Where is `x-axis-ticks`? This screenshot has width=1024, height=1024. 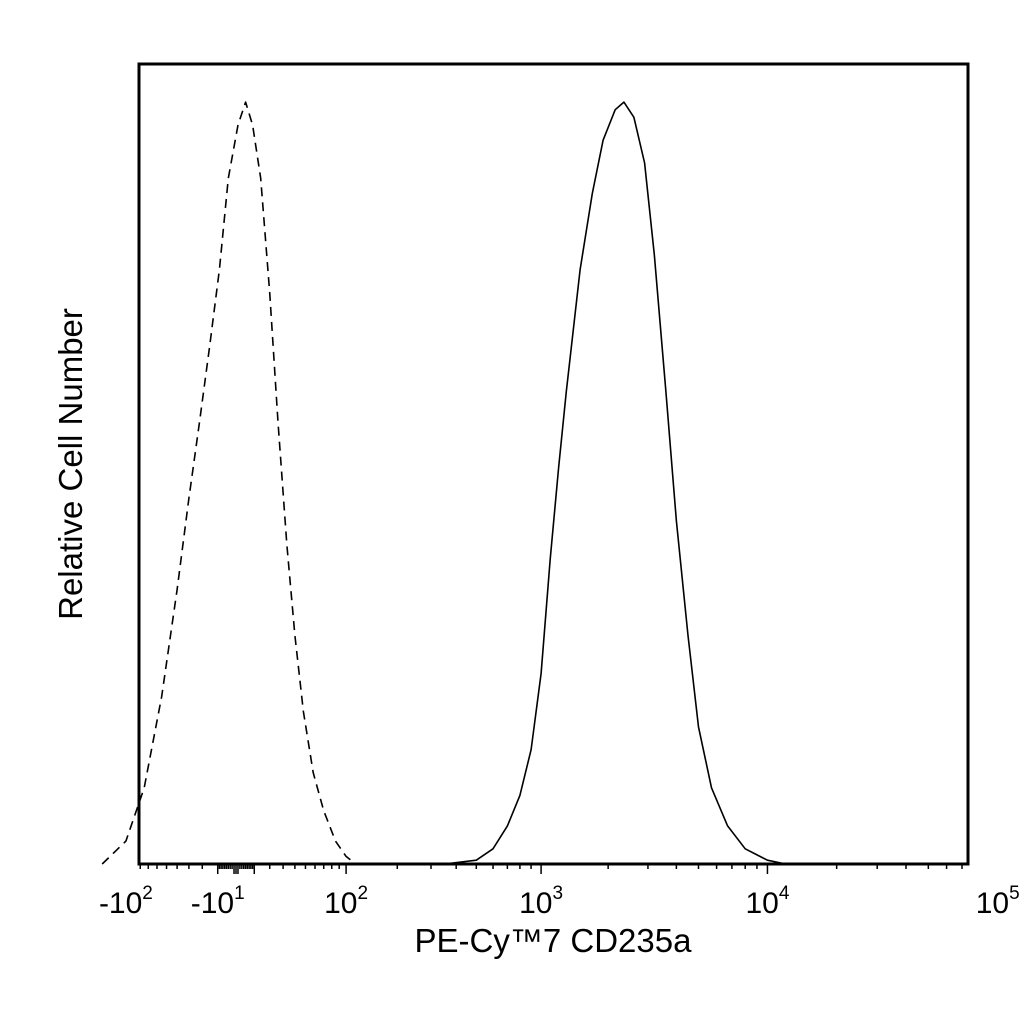 x-axis-ticks is located at coordinates (551, 869).